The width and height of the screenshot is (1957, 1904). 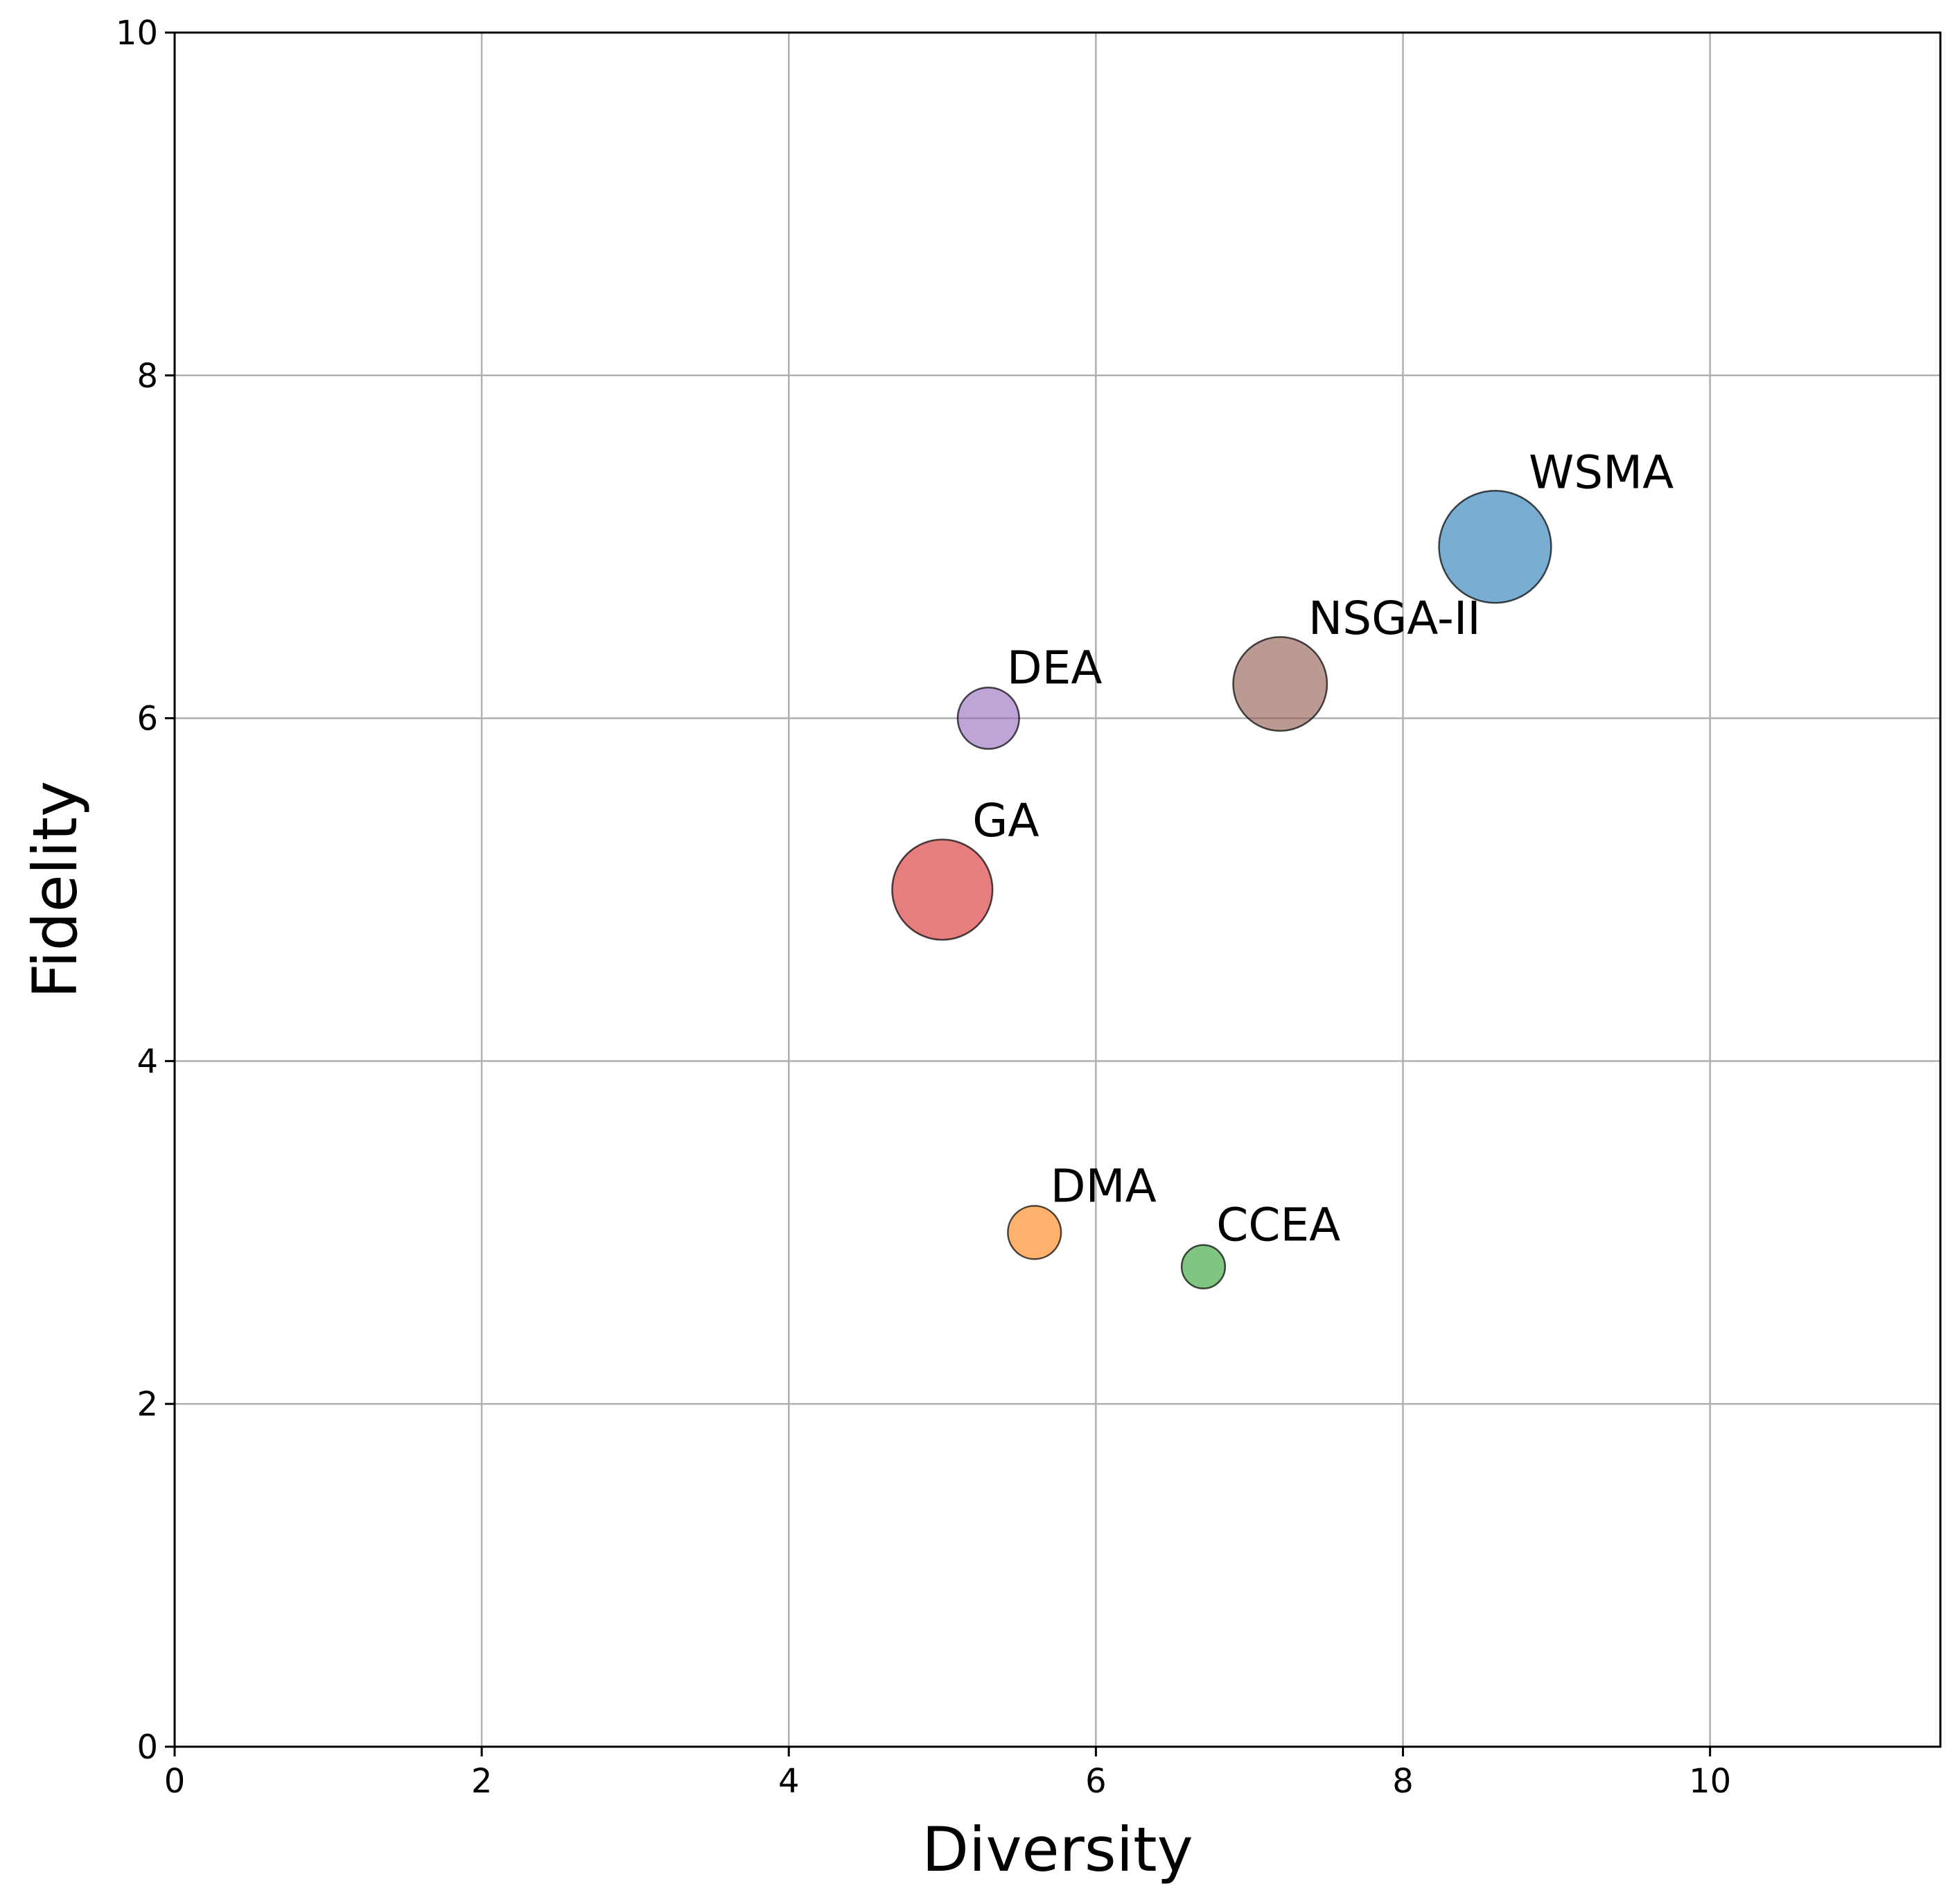 What do you see at coordinates (942, 889) in the screenshot?
I see `bubble-ga` at bounding box center [942, 889].